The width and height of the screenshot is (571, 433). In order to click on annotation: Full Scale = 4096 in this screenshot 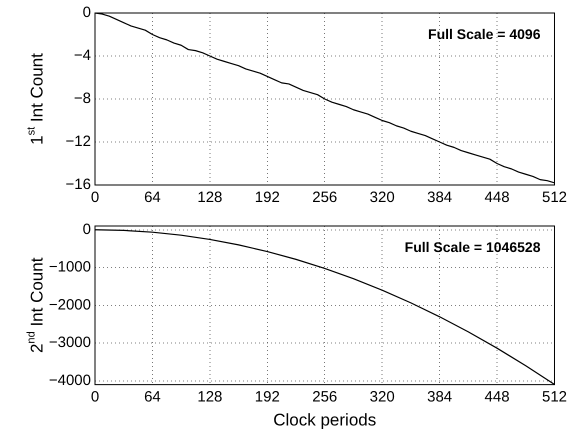, I will do `click(484, 34)`.